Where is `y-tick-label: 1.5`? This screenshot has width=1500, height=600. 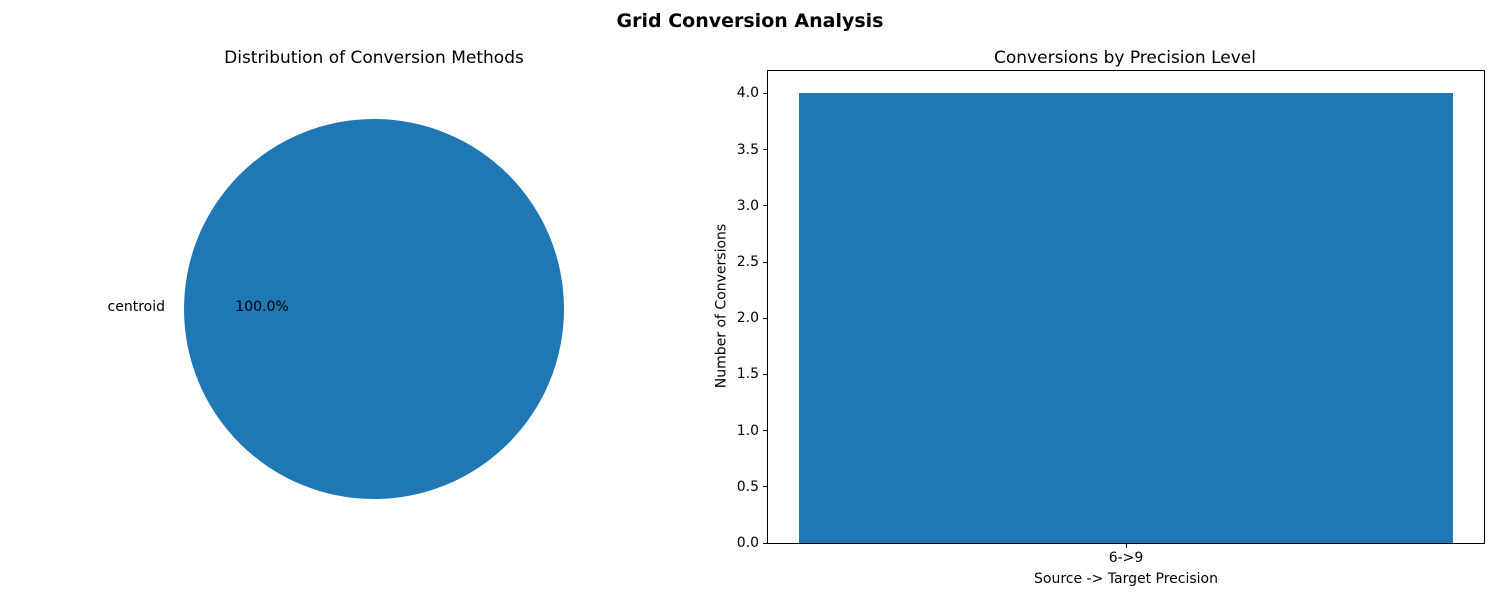
y-tick-label: 1.5 is located at coordinates (747, 374).